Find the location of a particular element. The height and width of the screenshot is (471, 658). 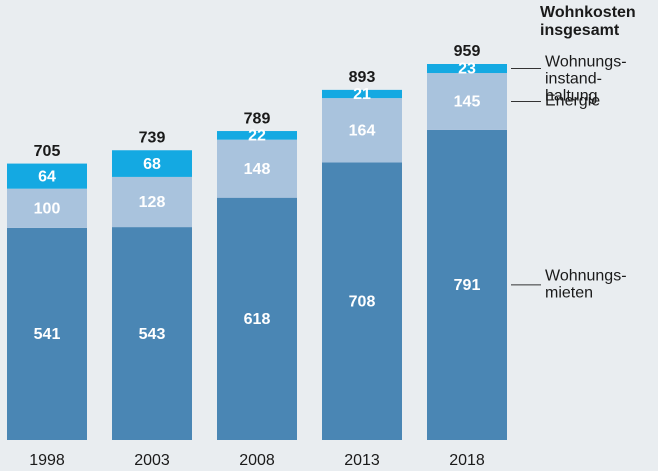

segment-label: 23 is located at coordinates (467, 69).